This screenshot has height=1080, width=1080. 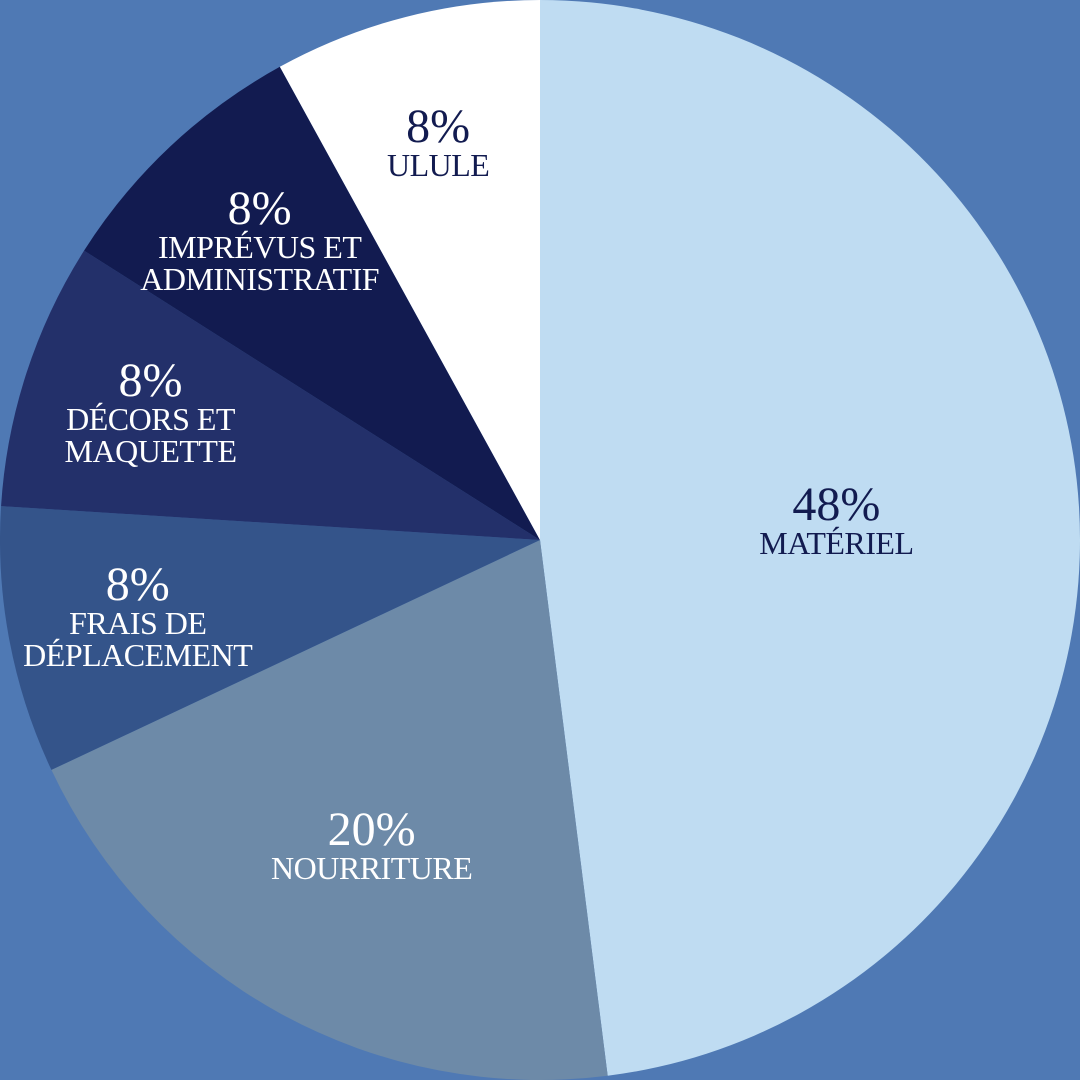 I want to click on slice-label: 48% MATÉRIEL, so click(x=836, y=520).